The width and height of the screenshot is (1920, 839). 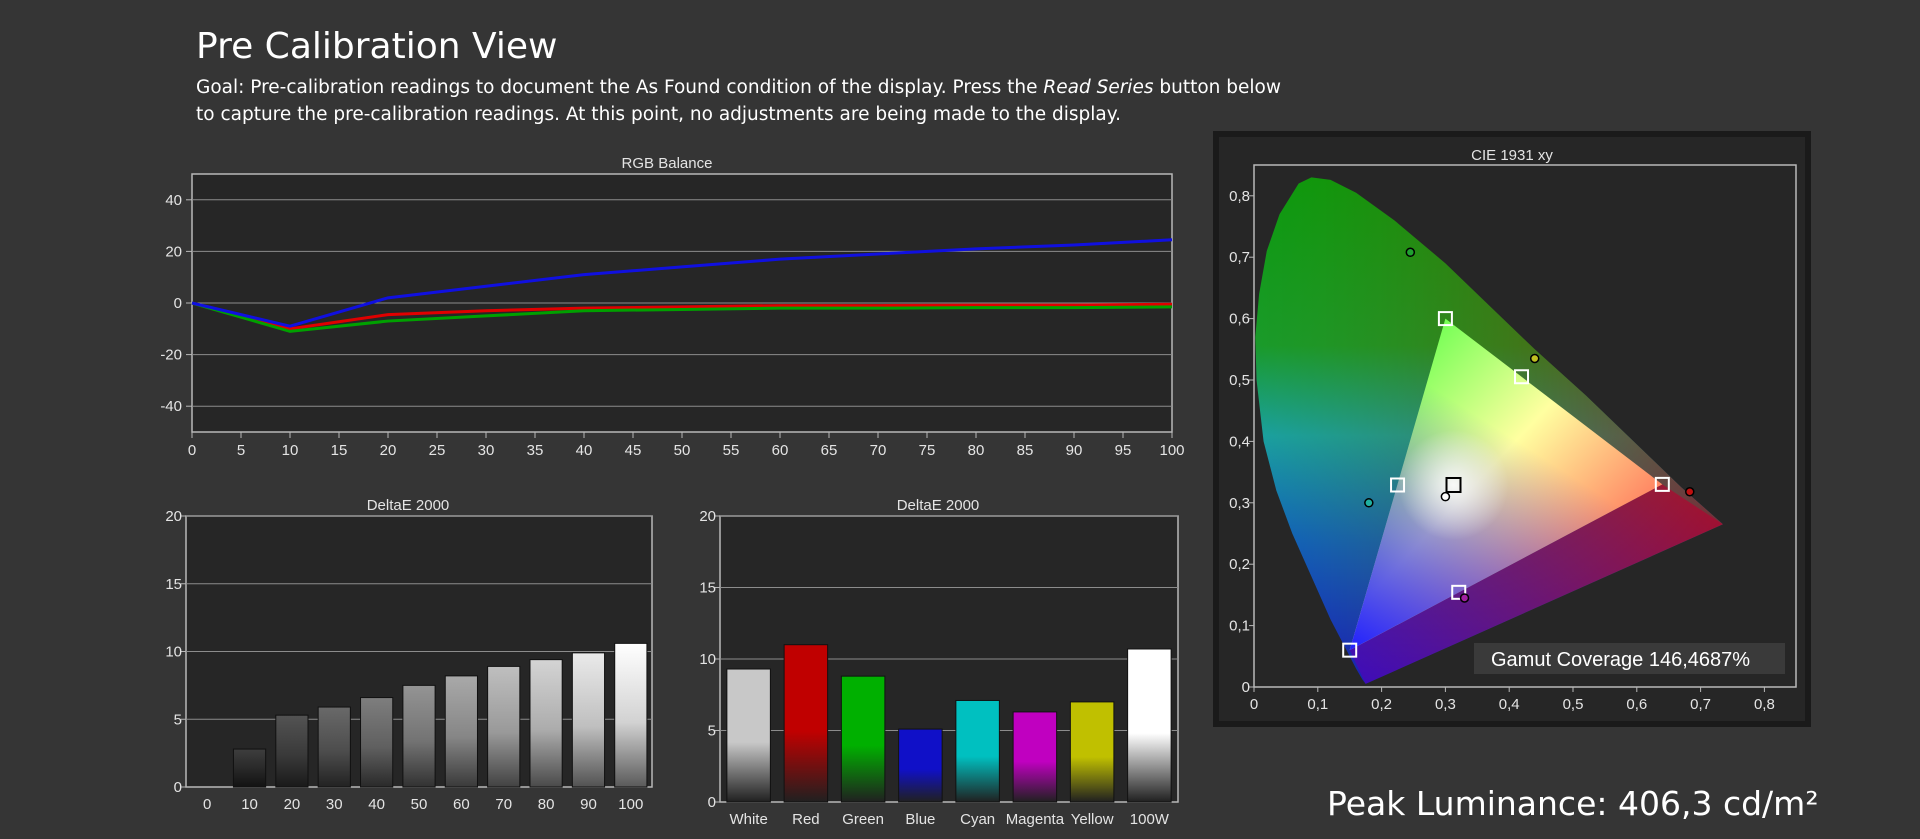 What do you see at coordinates (682, 450) in the screenshot?
I see `rgb-xtick-label: 50` at bounding box center [682, 450].